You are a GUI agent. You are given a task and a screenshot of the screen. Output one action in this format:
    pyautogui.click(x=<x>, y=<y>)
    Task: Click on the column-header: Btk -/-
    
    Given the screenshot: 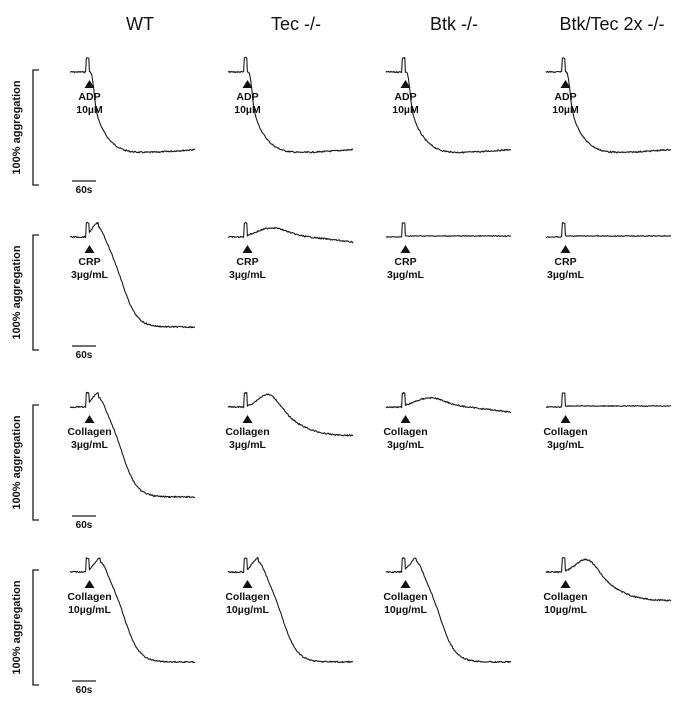 What is the action you would take?
    pyautogui.click(x=454, y=24)
    